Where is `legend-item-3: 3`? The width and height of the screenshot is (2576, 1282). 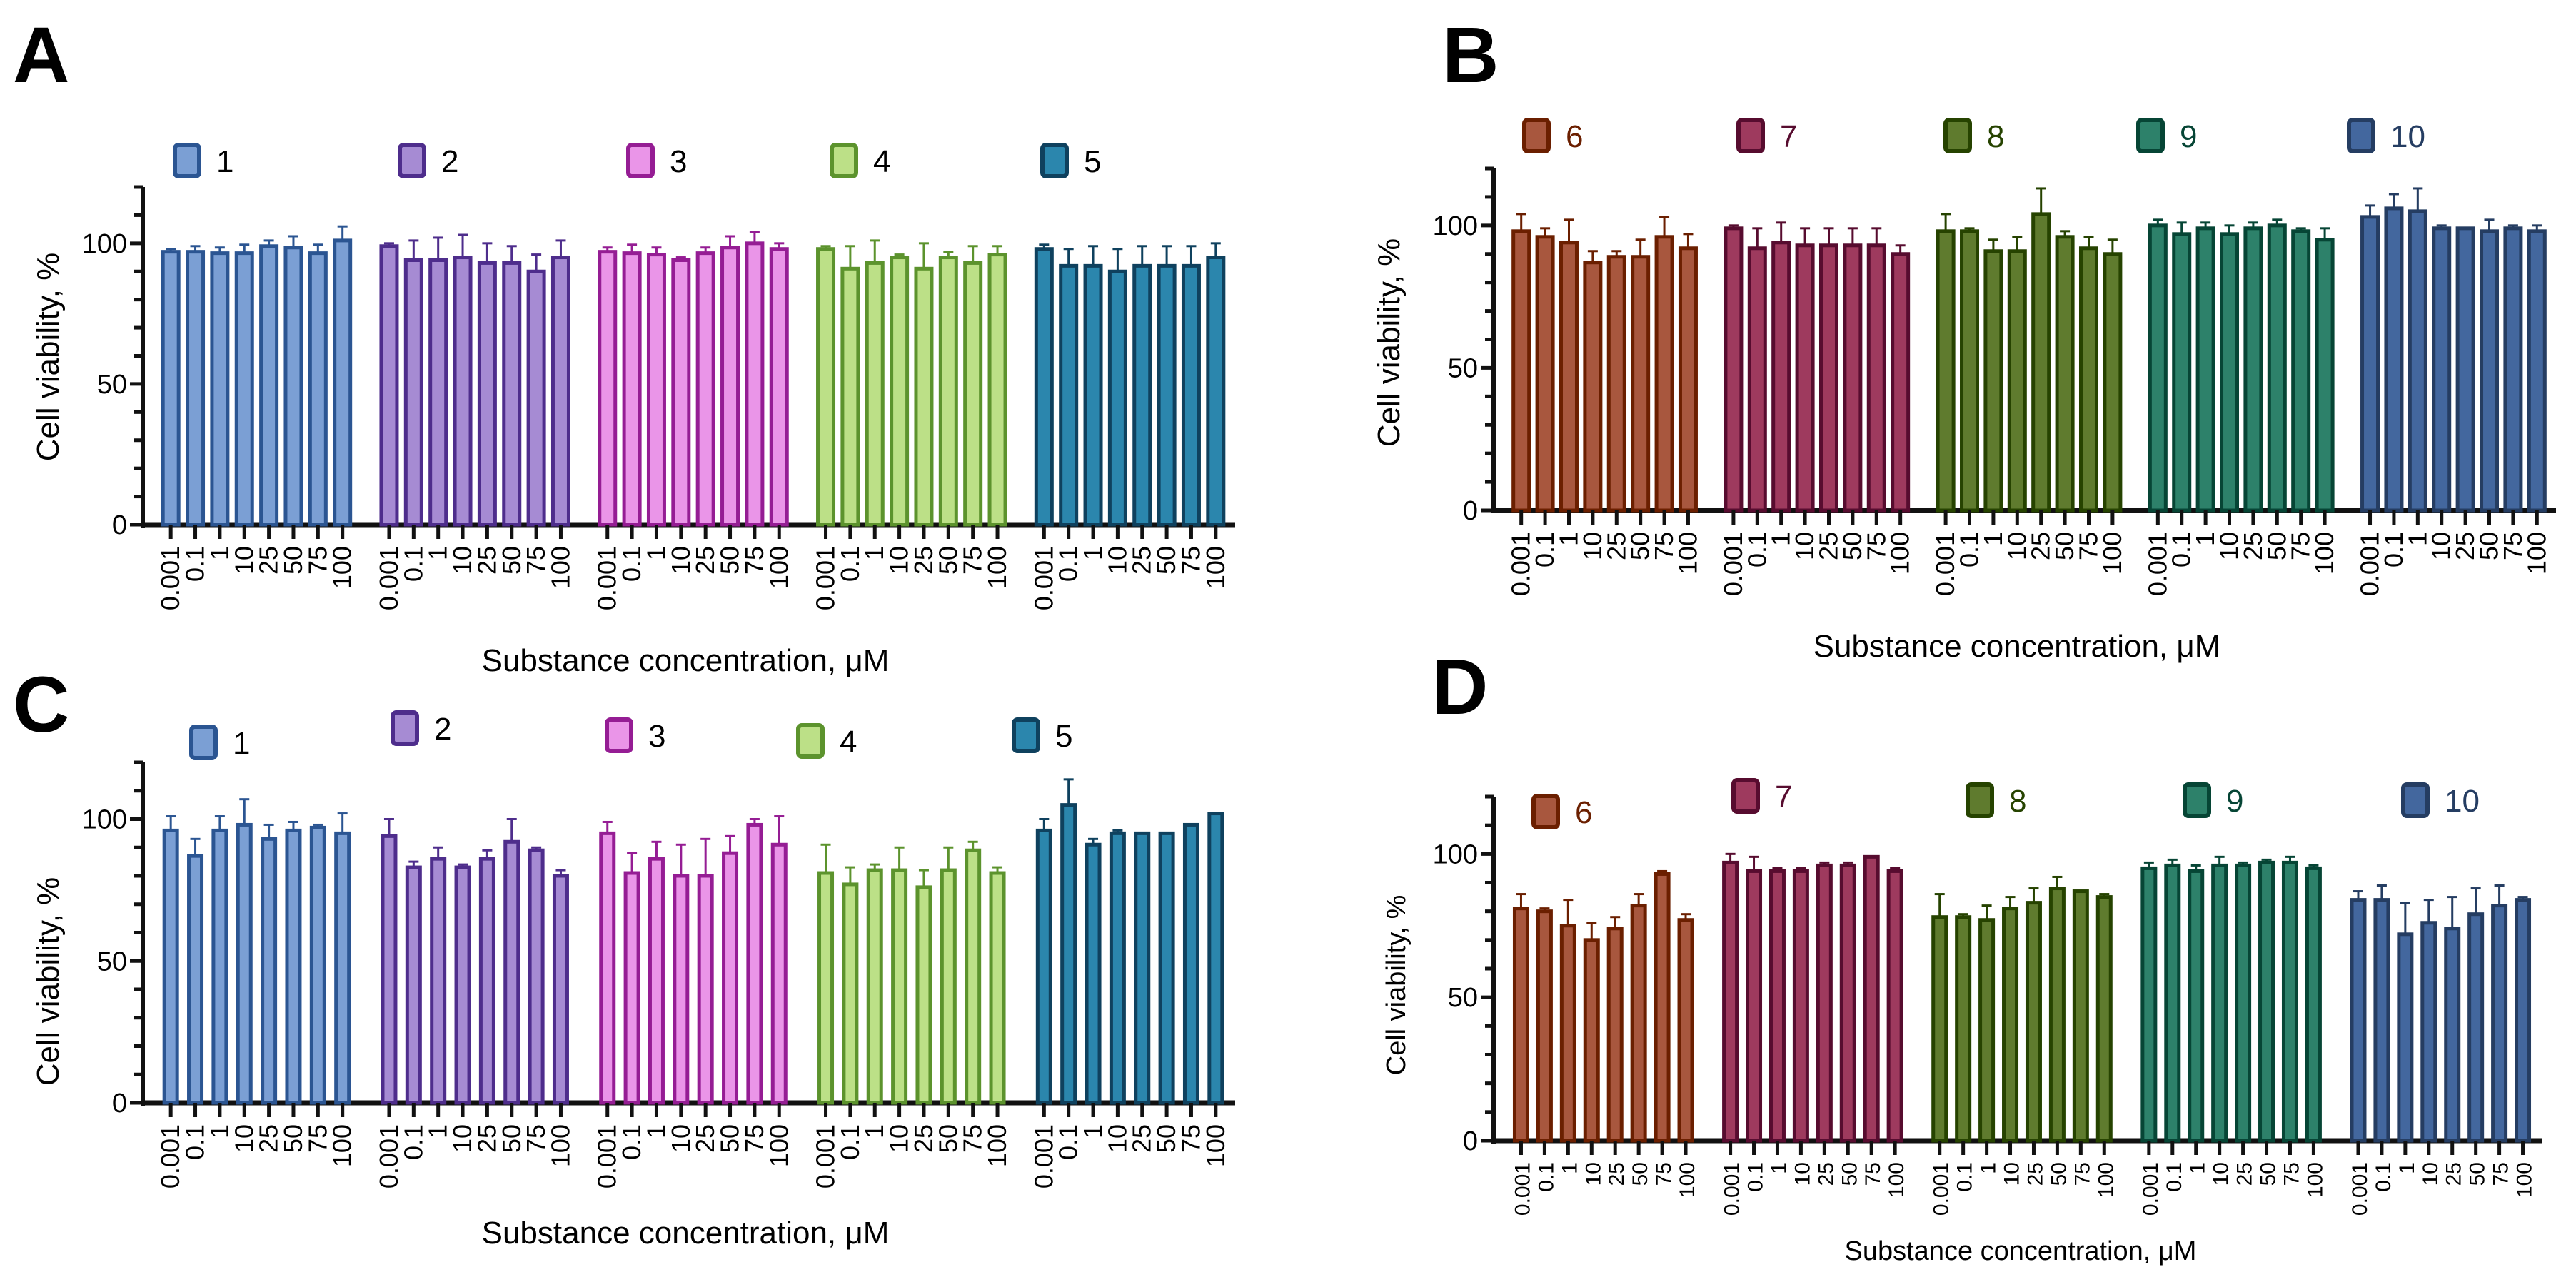
legend-item-3: 3 is located at coordinates (656, 161).